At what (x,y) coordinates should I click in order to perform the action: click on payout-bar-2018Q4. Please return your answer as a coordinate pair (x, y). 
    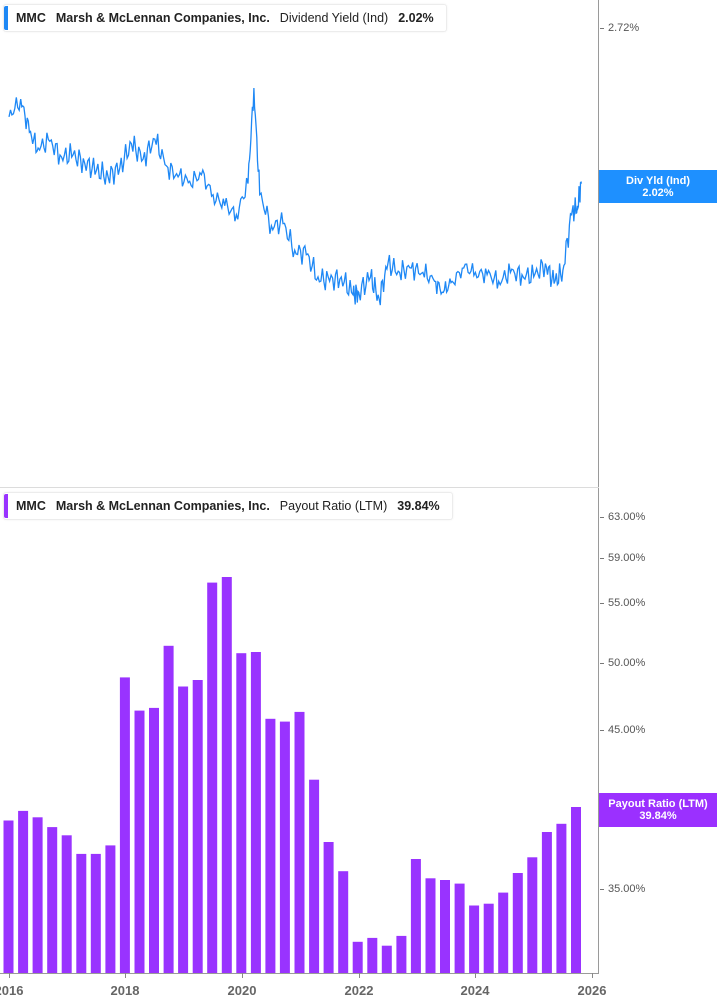
    Looking at the image, I should click on (168, 809).